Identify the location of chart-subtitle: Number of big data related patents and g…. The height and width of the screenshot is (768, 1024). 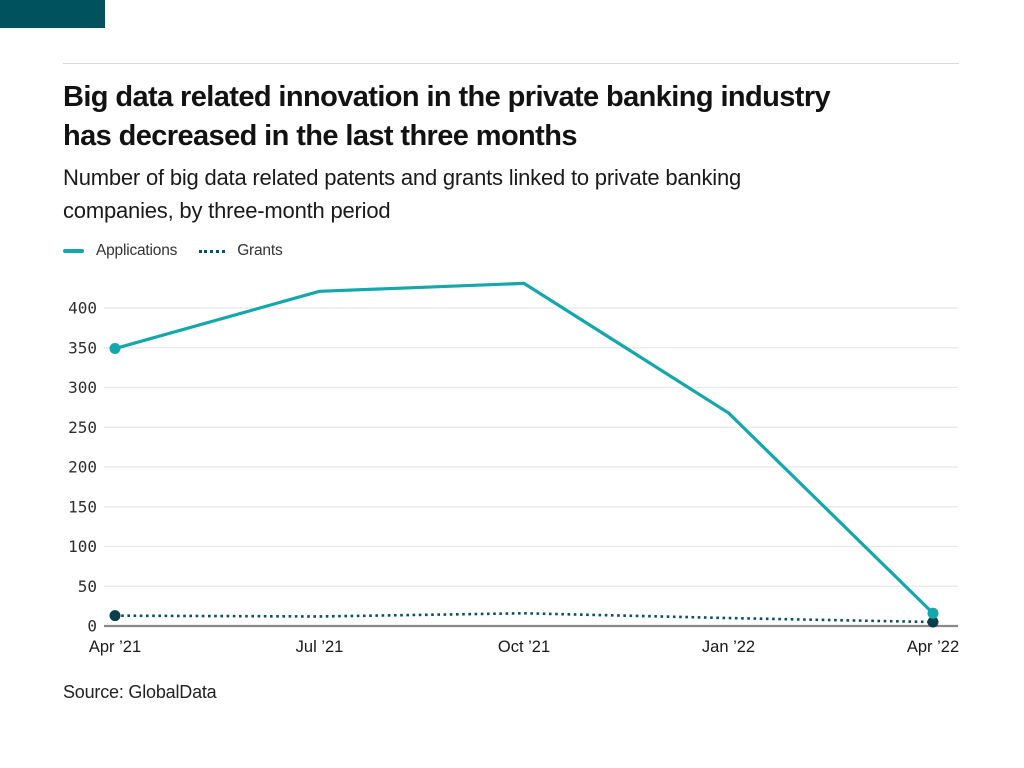
(503, 194).